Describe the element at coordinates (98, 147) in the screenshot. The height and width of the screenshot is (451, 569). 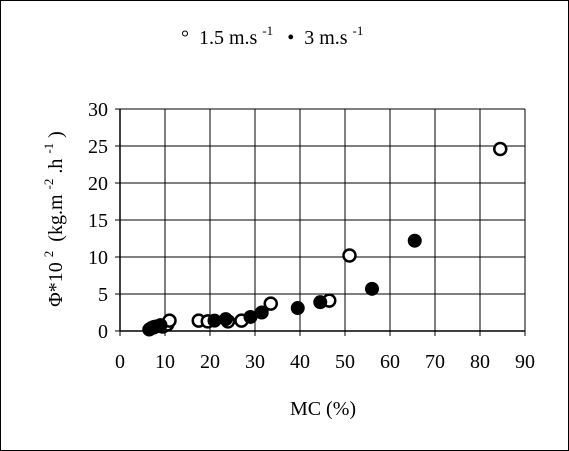
I see `y-tick-label-25: 25` at that location.